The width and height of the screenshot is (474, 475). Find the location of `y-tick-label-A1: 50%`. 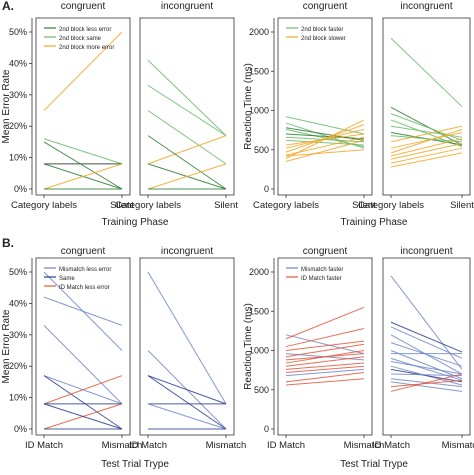

y-tick-label-A1: 50% is located at coordinates (18, 32).